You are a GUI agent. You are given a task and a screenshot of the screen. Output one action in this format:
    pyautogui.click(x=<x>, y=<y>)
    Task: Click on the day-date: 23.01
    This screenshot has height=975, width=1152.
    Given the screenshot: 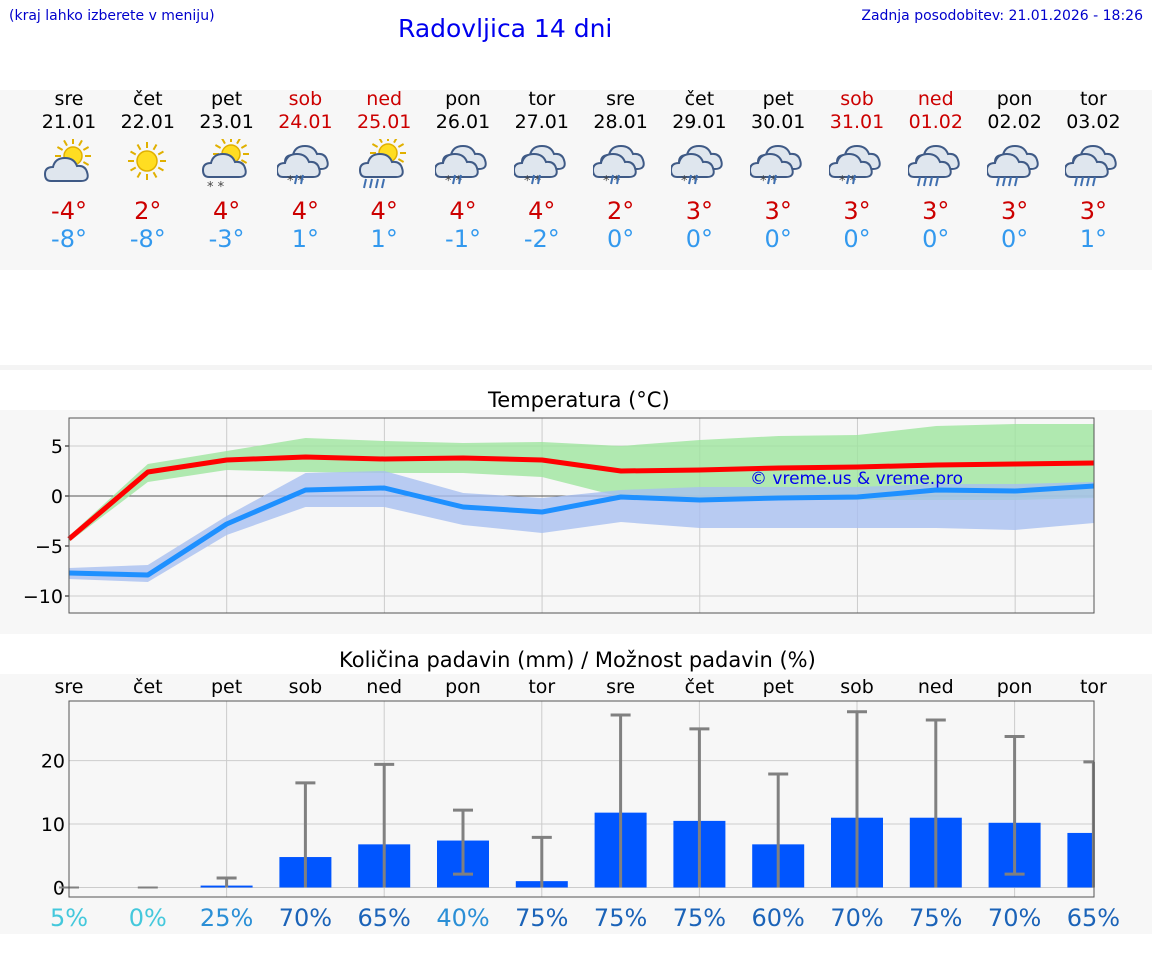 What is the action you would take?
    pyautogui.click(x=226, y=122)
    